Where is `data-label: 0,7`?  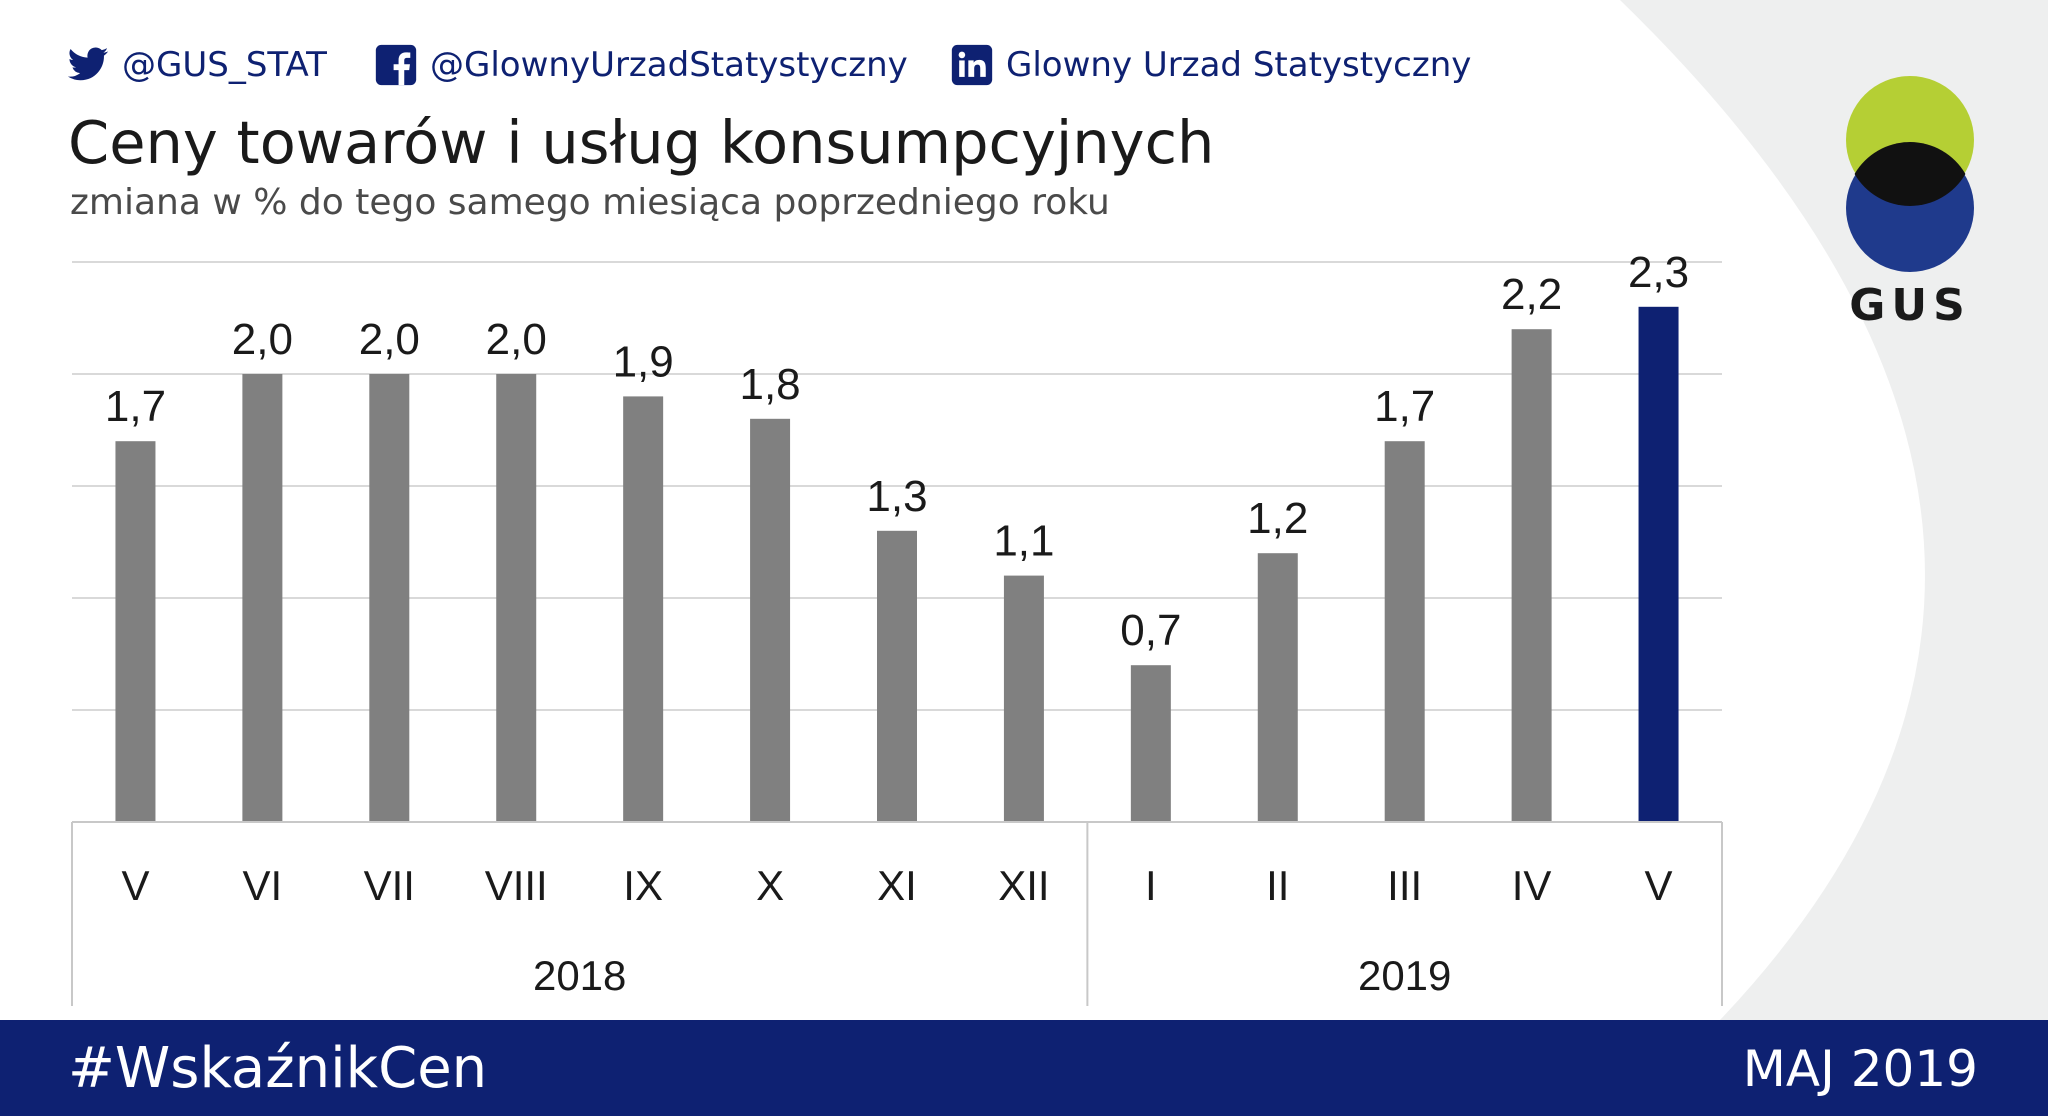 data-label: 0,7 is located at coordinates (1150, 630).